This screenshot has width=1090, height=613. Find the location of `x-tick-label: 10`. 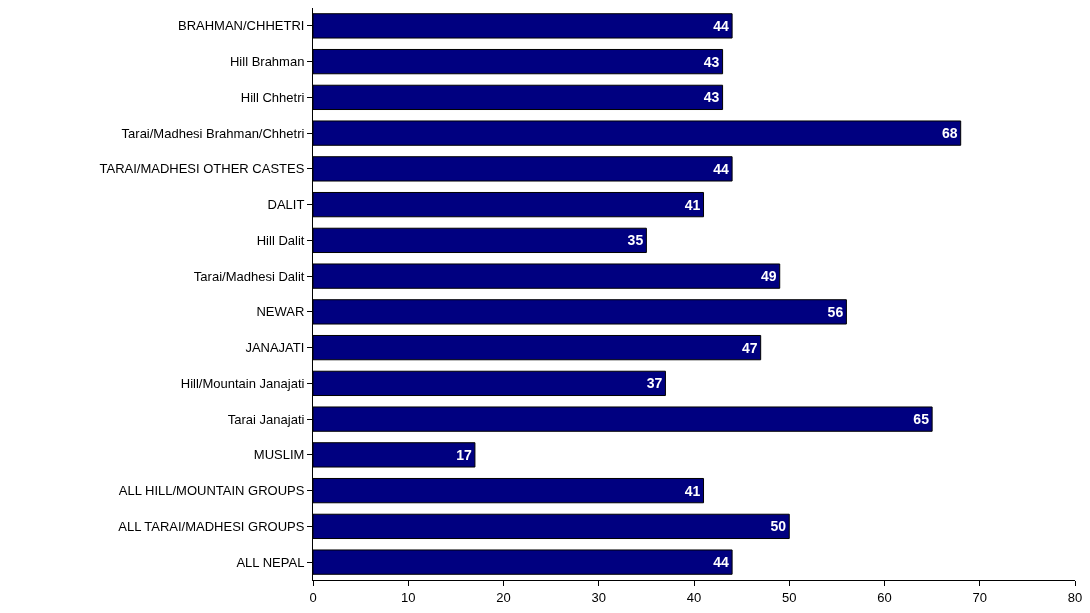

x-tick-label: 10 is located at coordinates (408, 597).